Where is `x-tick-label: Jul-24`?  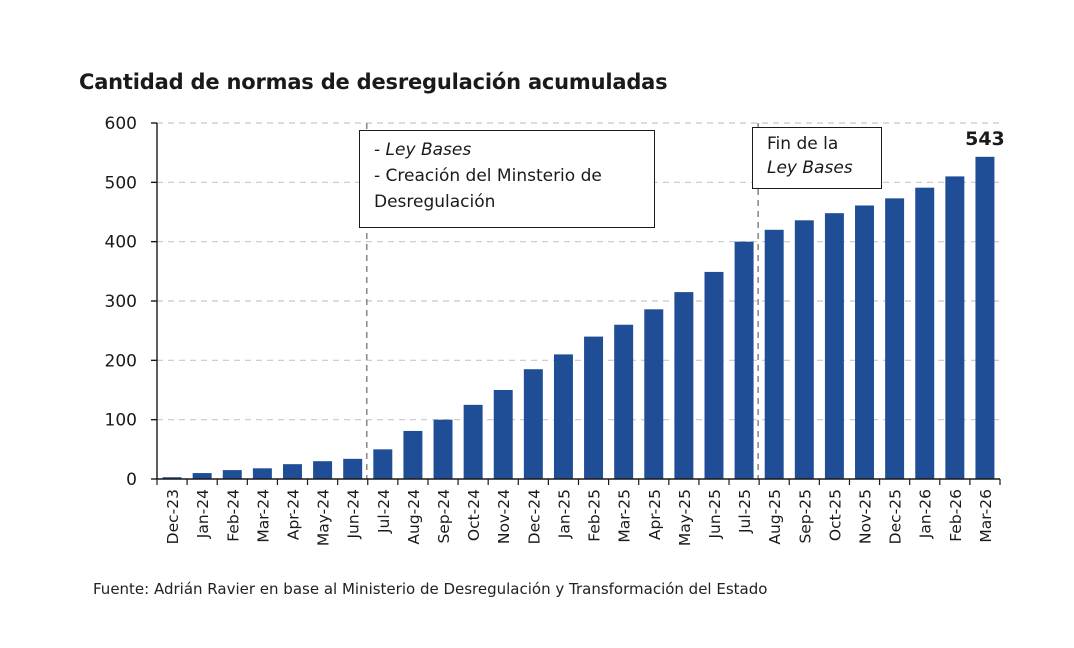 x-tick-label: Jul-24 is located at coordinates (384, 511).